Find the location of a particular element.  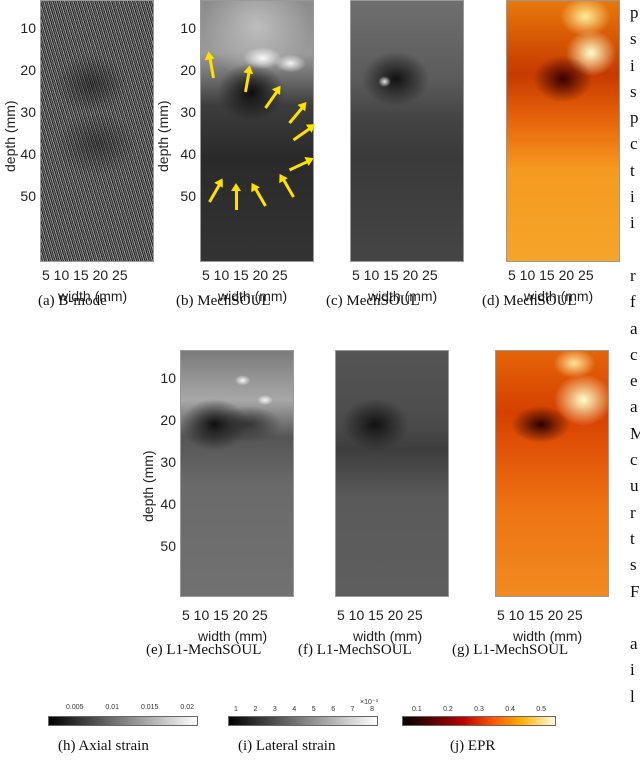

panel-d-mechsoul-epr: 5 10 15 20 25 width (mm) is located at coordinates (543, 152).